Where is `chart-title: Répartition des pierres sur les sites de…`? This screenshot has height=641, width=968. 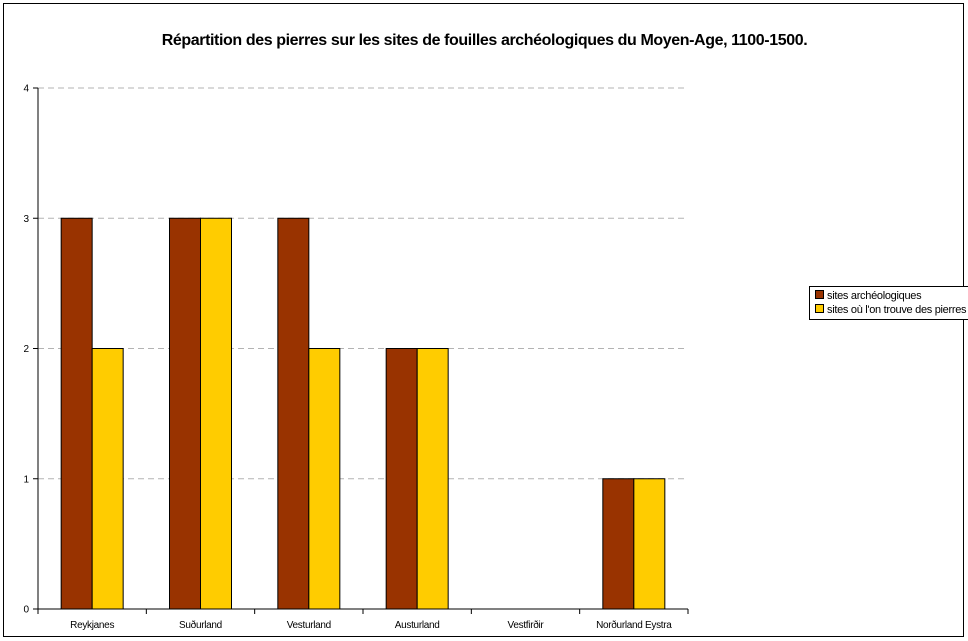
chart-title: Répartition des pierres sur les sites de… is located at coordinates (484, 40).